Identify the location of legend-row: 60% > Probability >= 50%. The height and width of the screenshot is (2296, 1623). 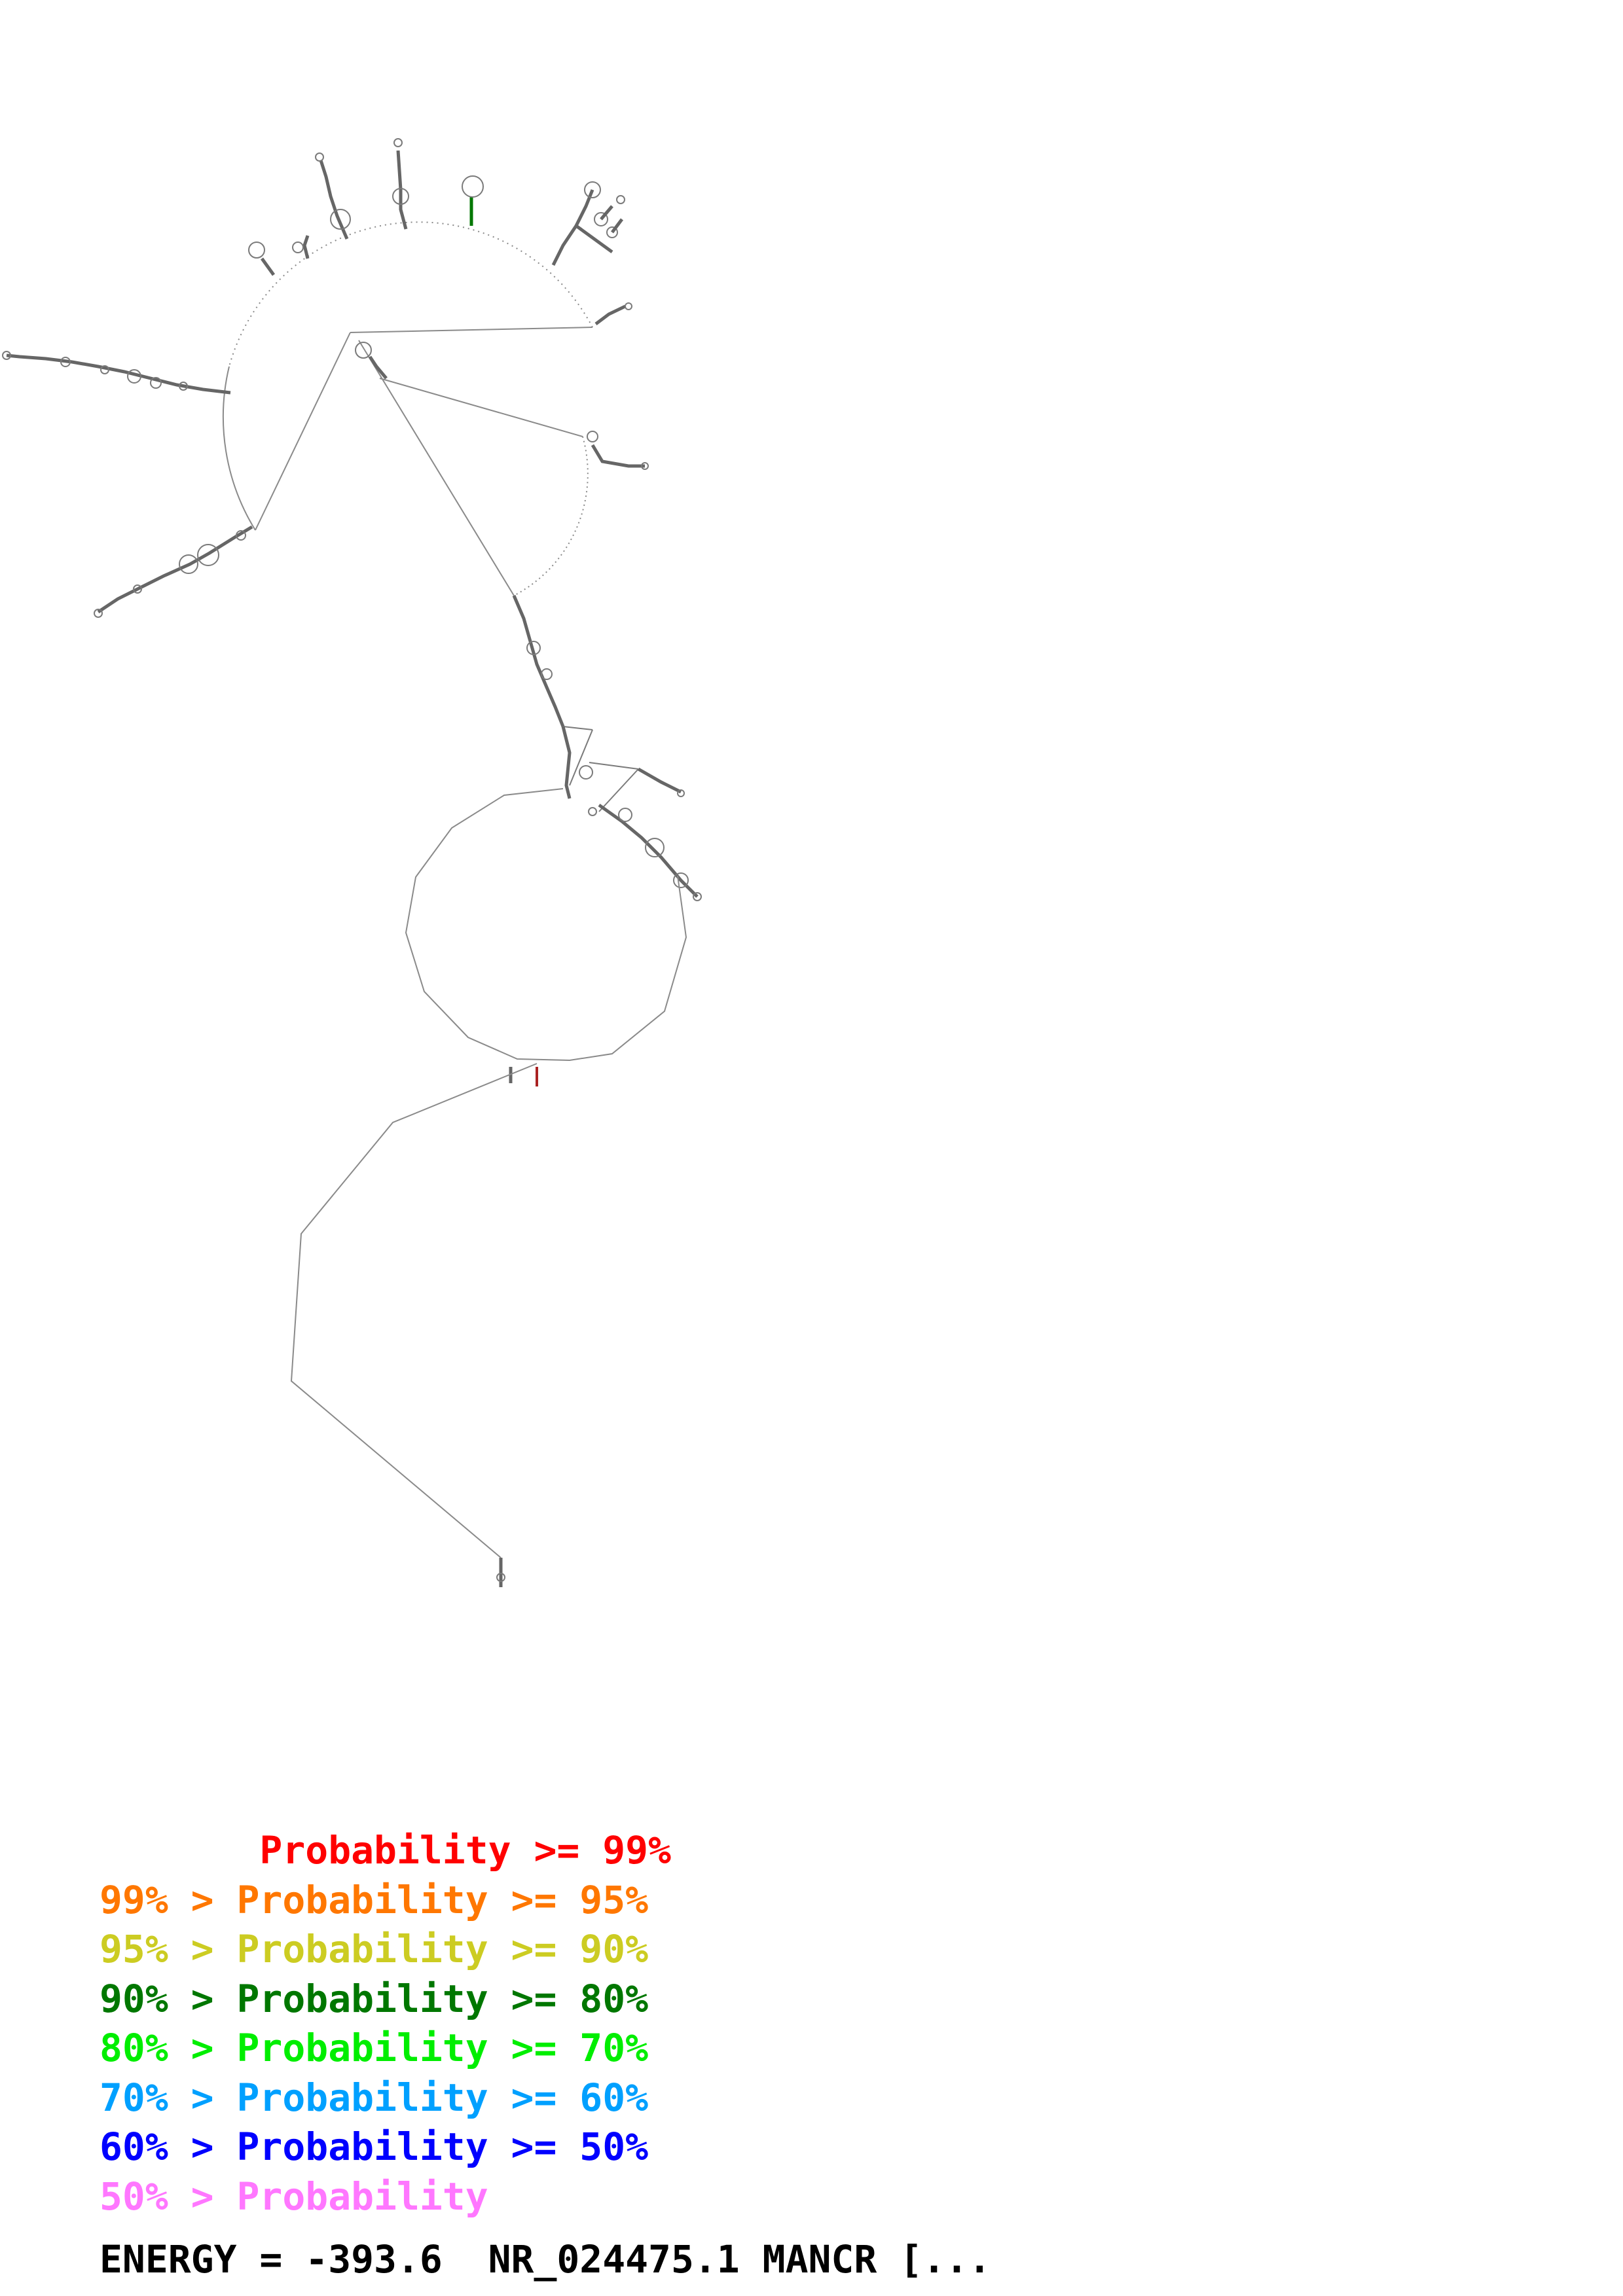
(374, 2147).